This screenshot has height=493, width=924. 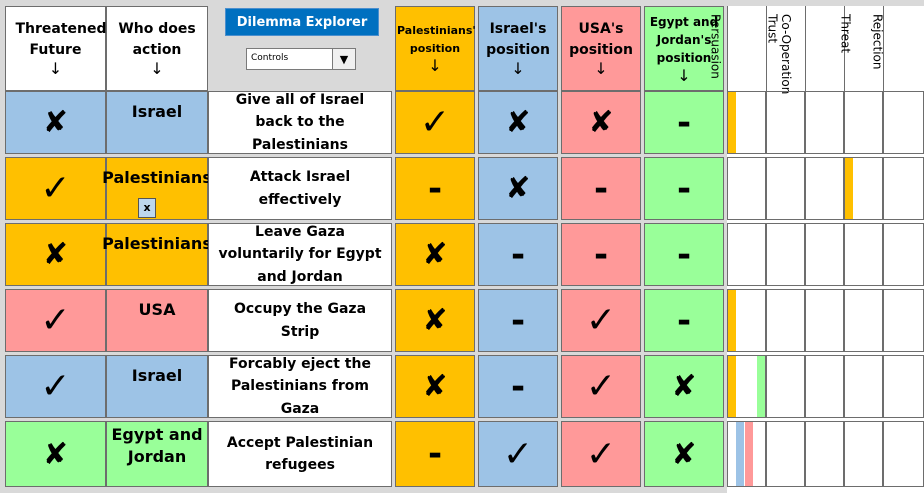 What do you see at coordinates (157, 454) in the screenshot?
I see `who-does-action-cell: Egypt and Jordan` at bounding box center [157, 454].